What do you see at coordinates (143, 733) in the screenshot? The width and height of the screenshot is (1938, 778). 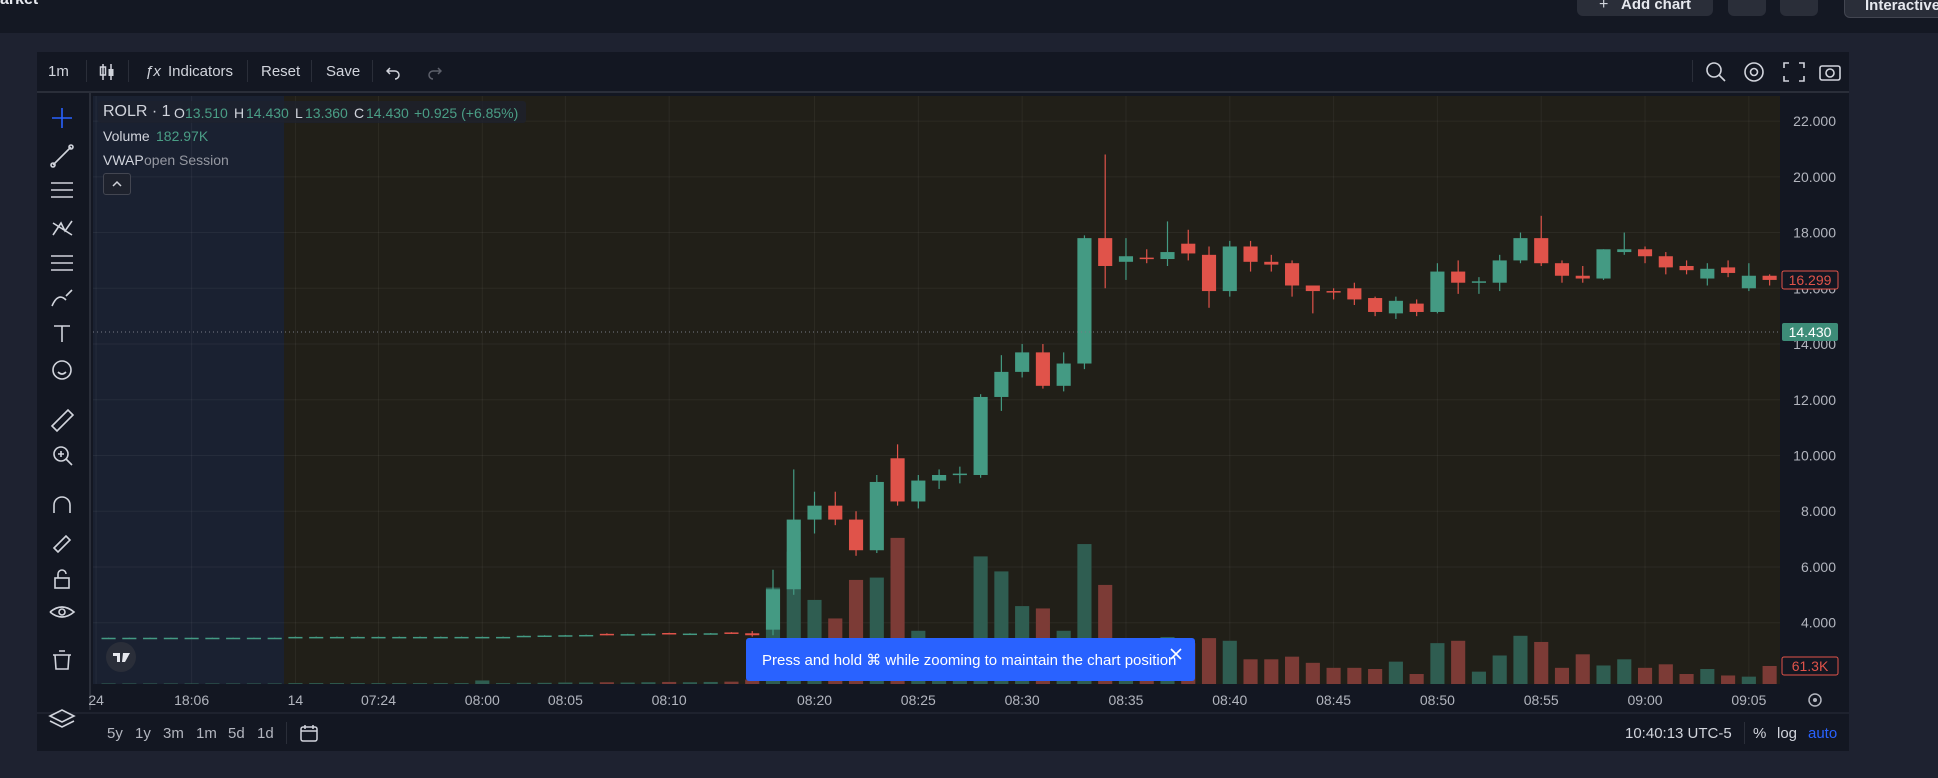 I see `range-button: 1y` at bounding box center [143, 733].